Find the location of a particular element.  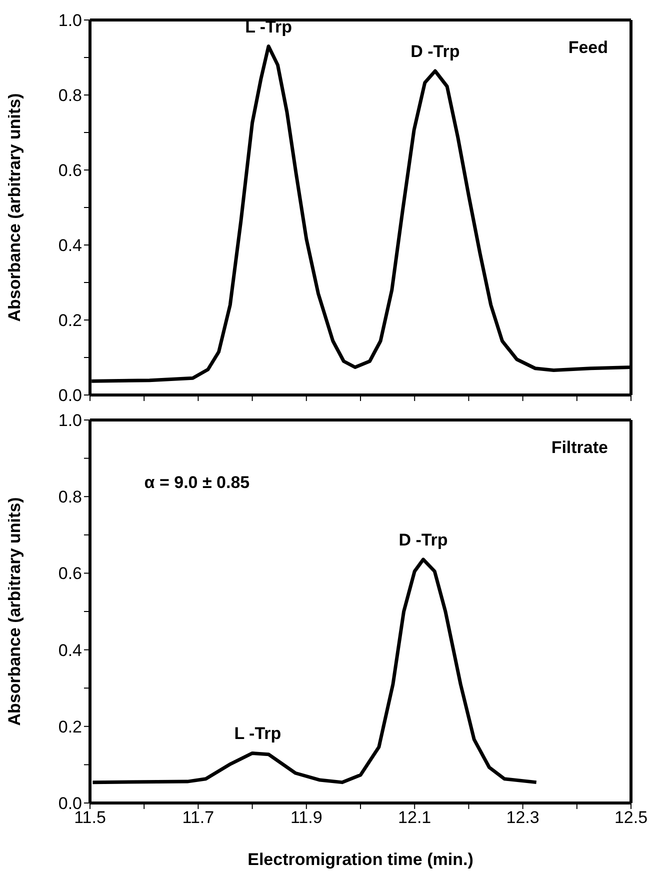

x-axis-title: Electromigration time (min.) is located at coordinates (361, 859).